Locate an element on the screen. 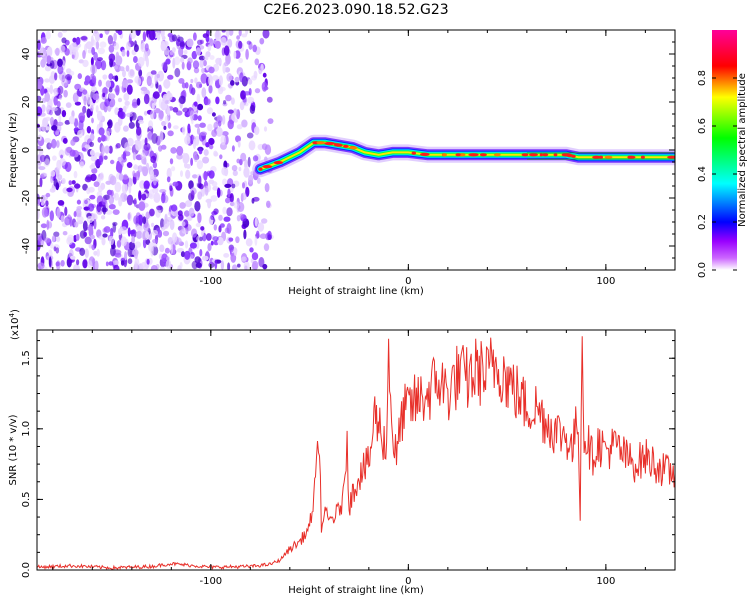 This screenshot has width=750, height=604. x-tick-label: 0 is located at coordinates (408, 281).